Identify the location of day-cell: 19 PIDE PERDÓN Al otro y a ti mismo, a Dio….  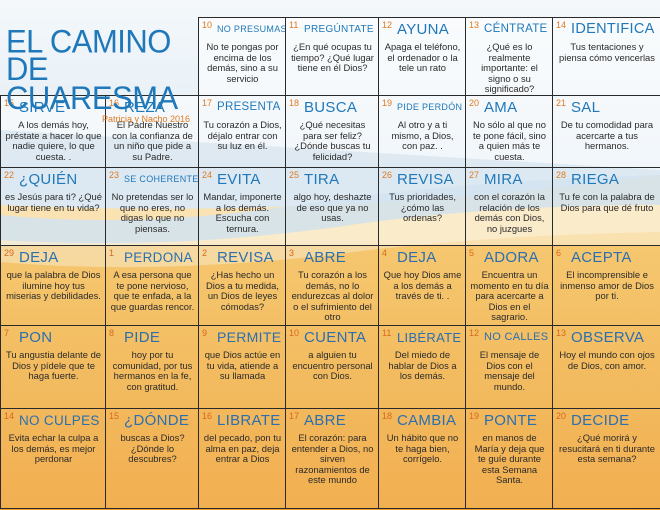
(422, 131).